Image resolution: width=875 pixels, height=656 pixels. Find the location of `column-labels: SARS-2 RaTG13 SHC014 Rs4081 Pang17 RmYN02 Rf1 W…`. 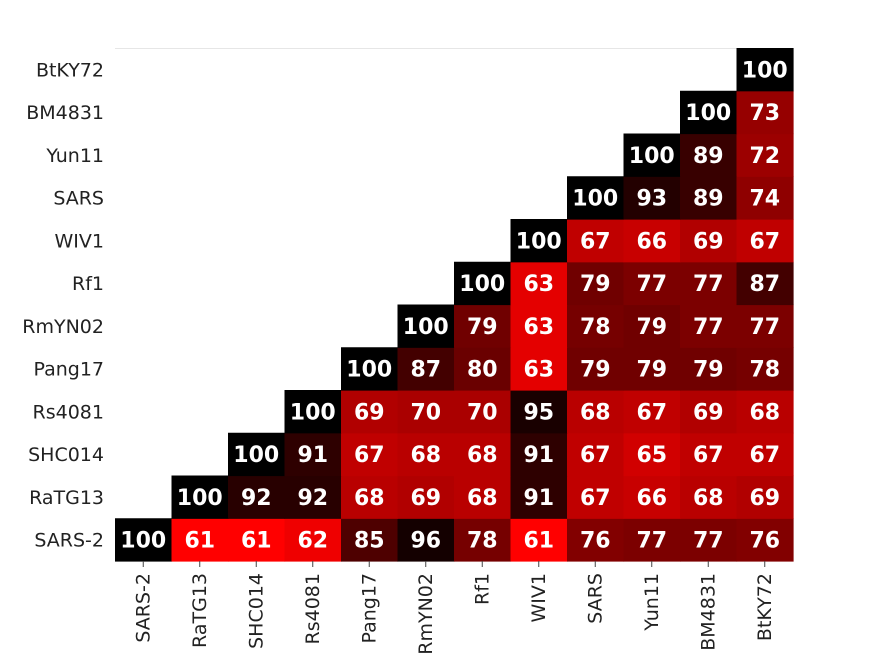

column-labels: SARS-2 RaTG13 SHC014 Rs4081 Pang17 RmYN02 Rf1 W… is located at coordinates (454, 608).